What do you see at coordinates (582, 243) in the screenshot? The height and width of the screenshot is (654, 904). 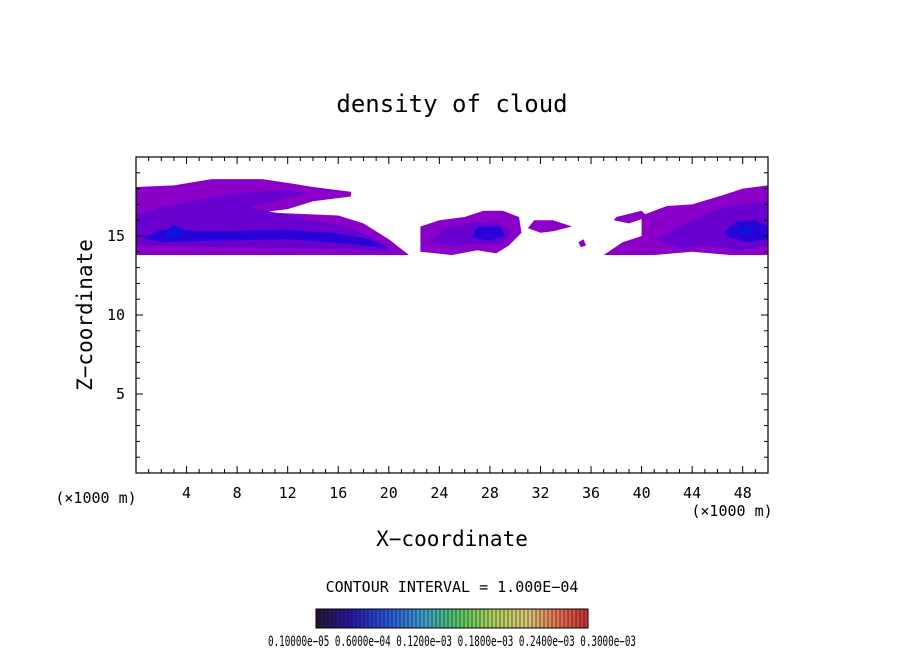 I see `cloud-speck` at bounding box center [582, 243].